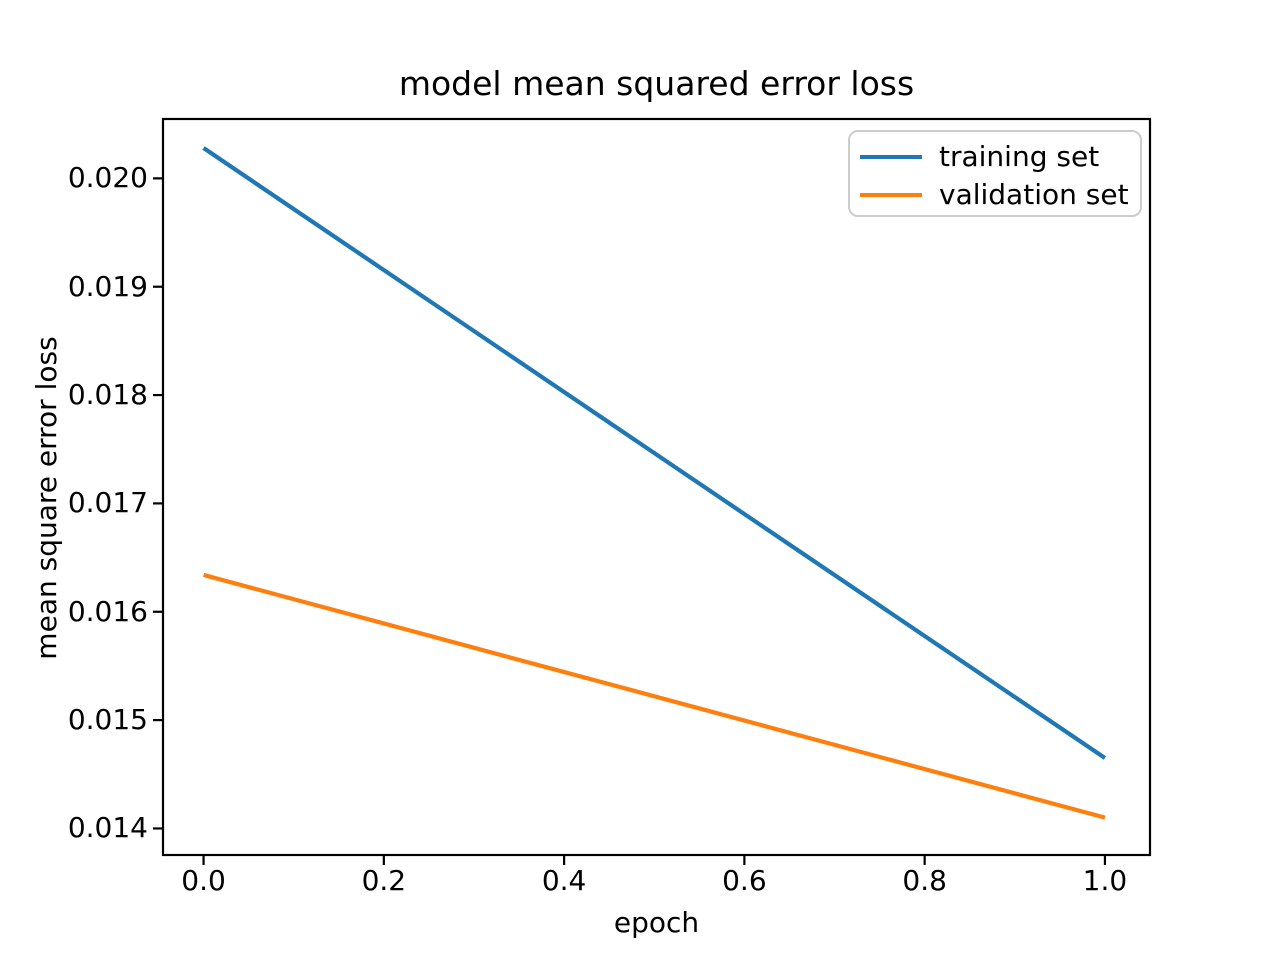 The width and height of the screenshot is (1280, 960). What do you see at coordinates (656, 922) in the screenshot?
I see `x-axis-label: epoch` at bounding box center [656, 922].